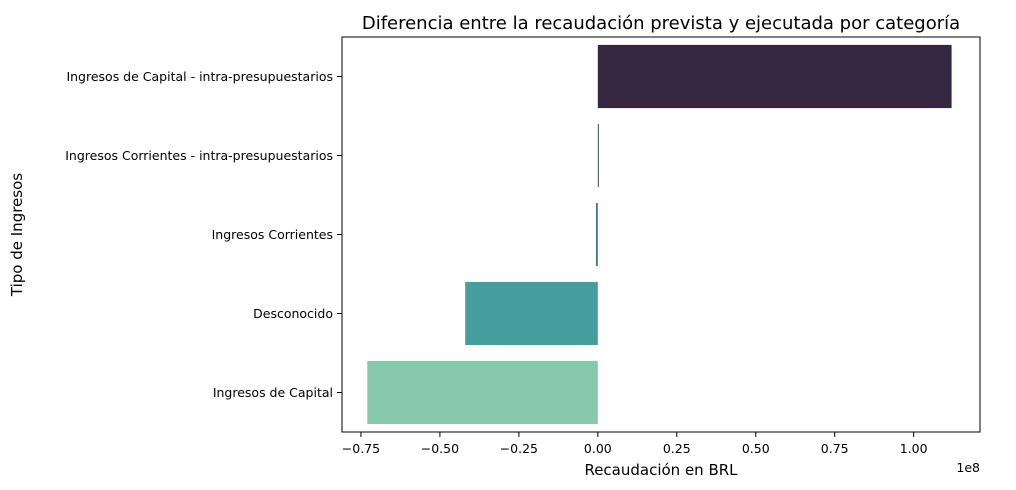 This screenshot has width=1016, height=490. I want to click on x-tick-label: −0.50, so click(440, 448).